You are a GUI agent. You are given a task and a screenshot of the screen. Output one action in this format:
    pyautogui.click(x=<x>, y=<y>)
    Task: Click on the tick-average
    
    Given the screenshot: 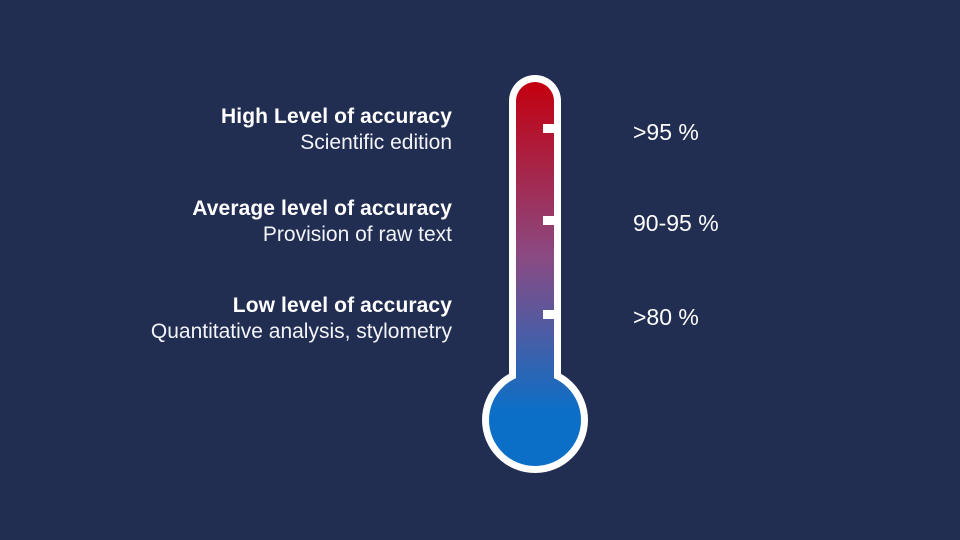 What is the action you would take?
    pyautogui.click(x=548, y=220)
    